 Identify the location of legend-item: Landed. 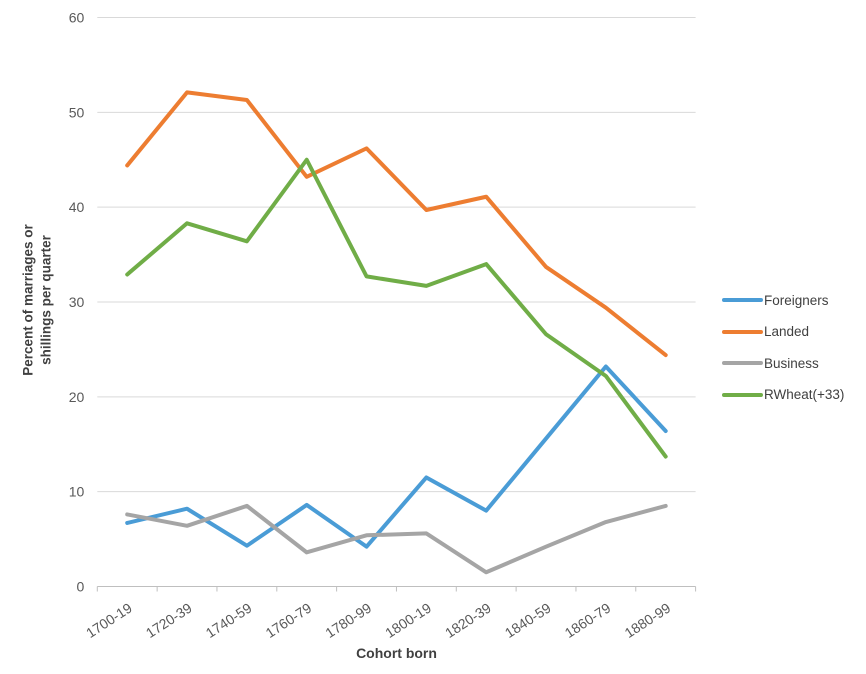
(783, 332).